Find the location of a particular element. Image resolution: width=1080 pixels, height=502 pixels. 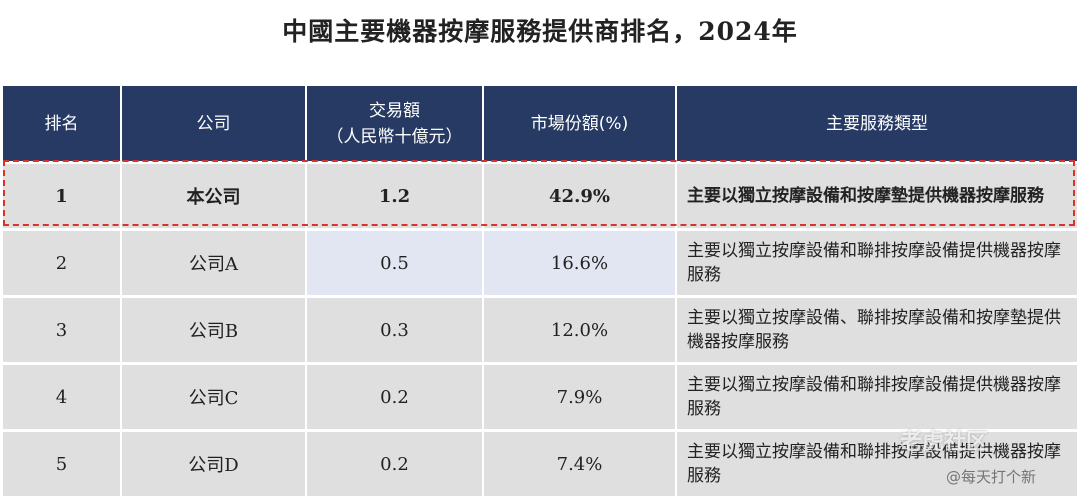

cell-company: 公司A is located at coordinates (214, 262).